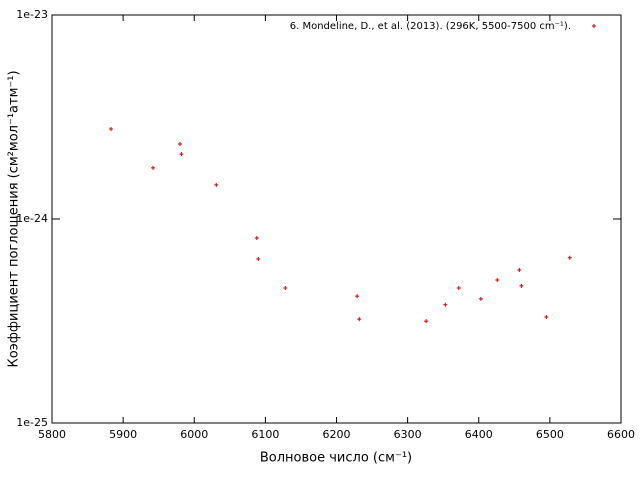 This screenshot has height=480, width=640. Describe the element at coordinates (265, 434) in the screenshot. I see `x-tick-label: 6100` at that location.